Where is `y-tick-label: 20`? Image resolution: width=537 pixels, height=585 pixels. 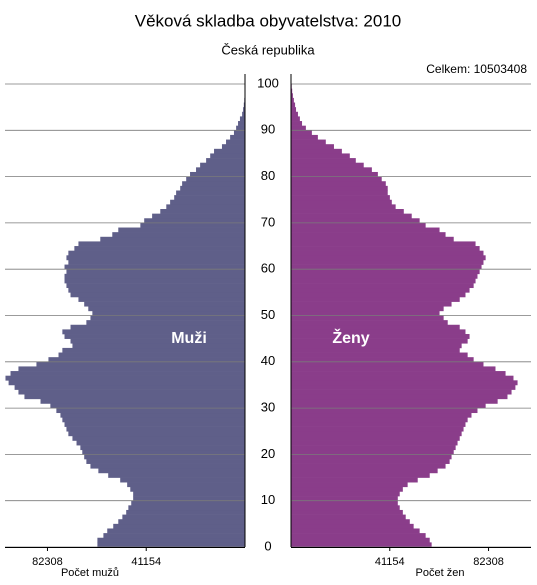
y-tick-label: 20 is located at coordinates (268, 453).